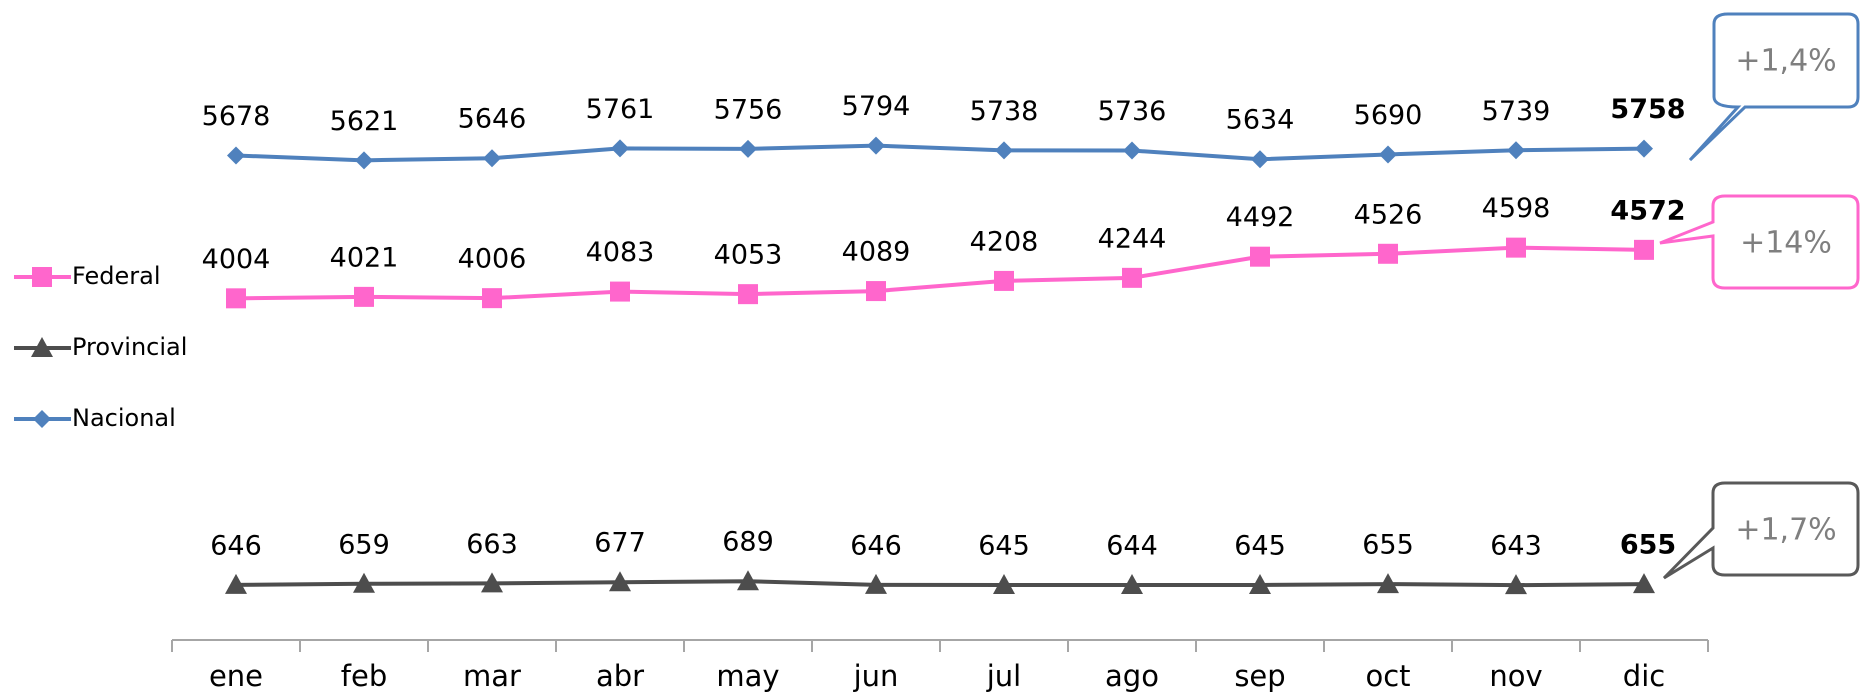  What do you see at coordinates (1004, 111) in the screenshot?
I see `value-label: 5738` at bounding box center [1004, 111].